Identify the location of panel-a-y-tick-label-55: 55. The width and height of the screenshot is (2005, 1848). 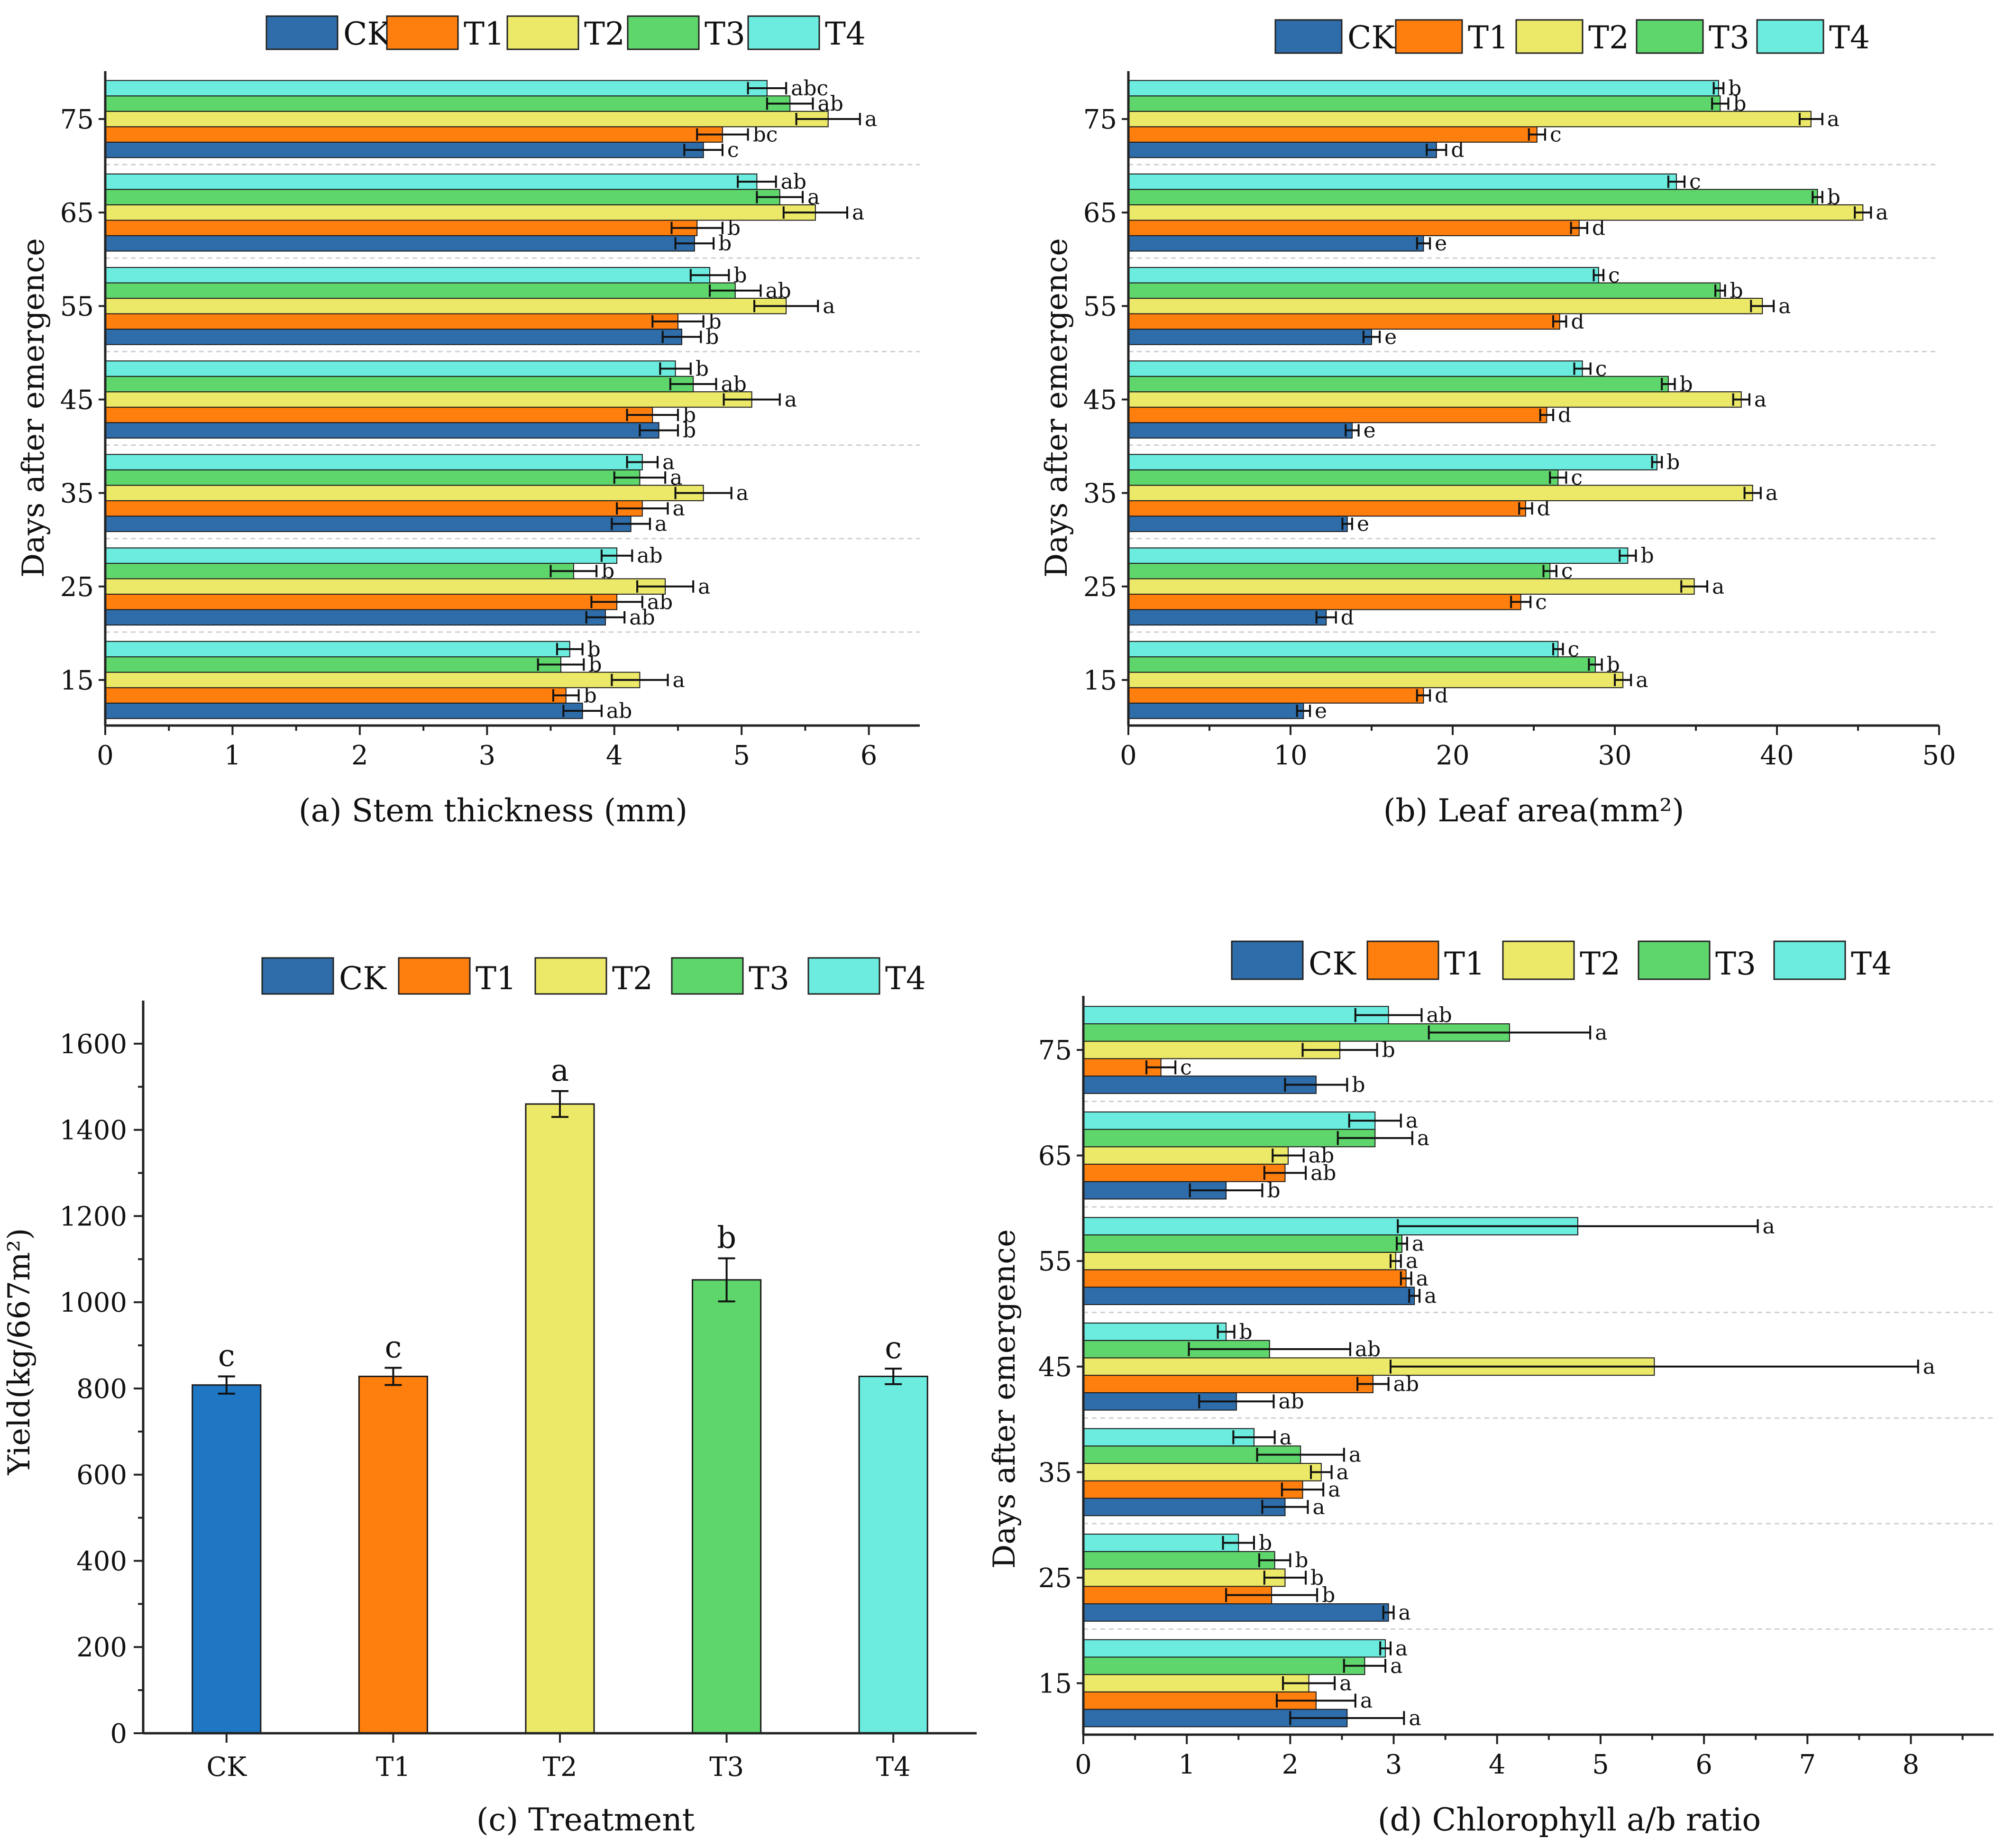
(77, 306).